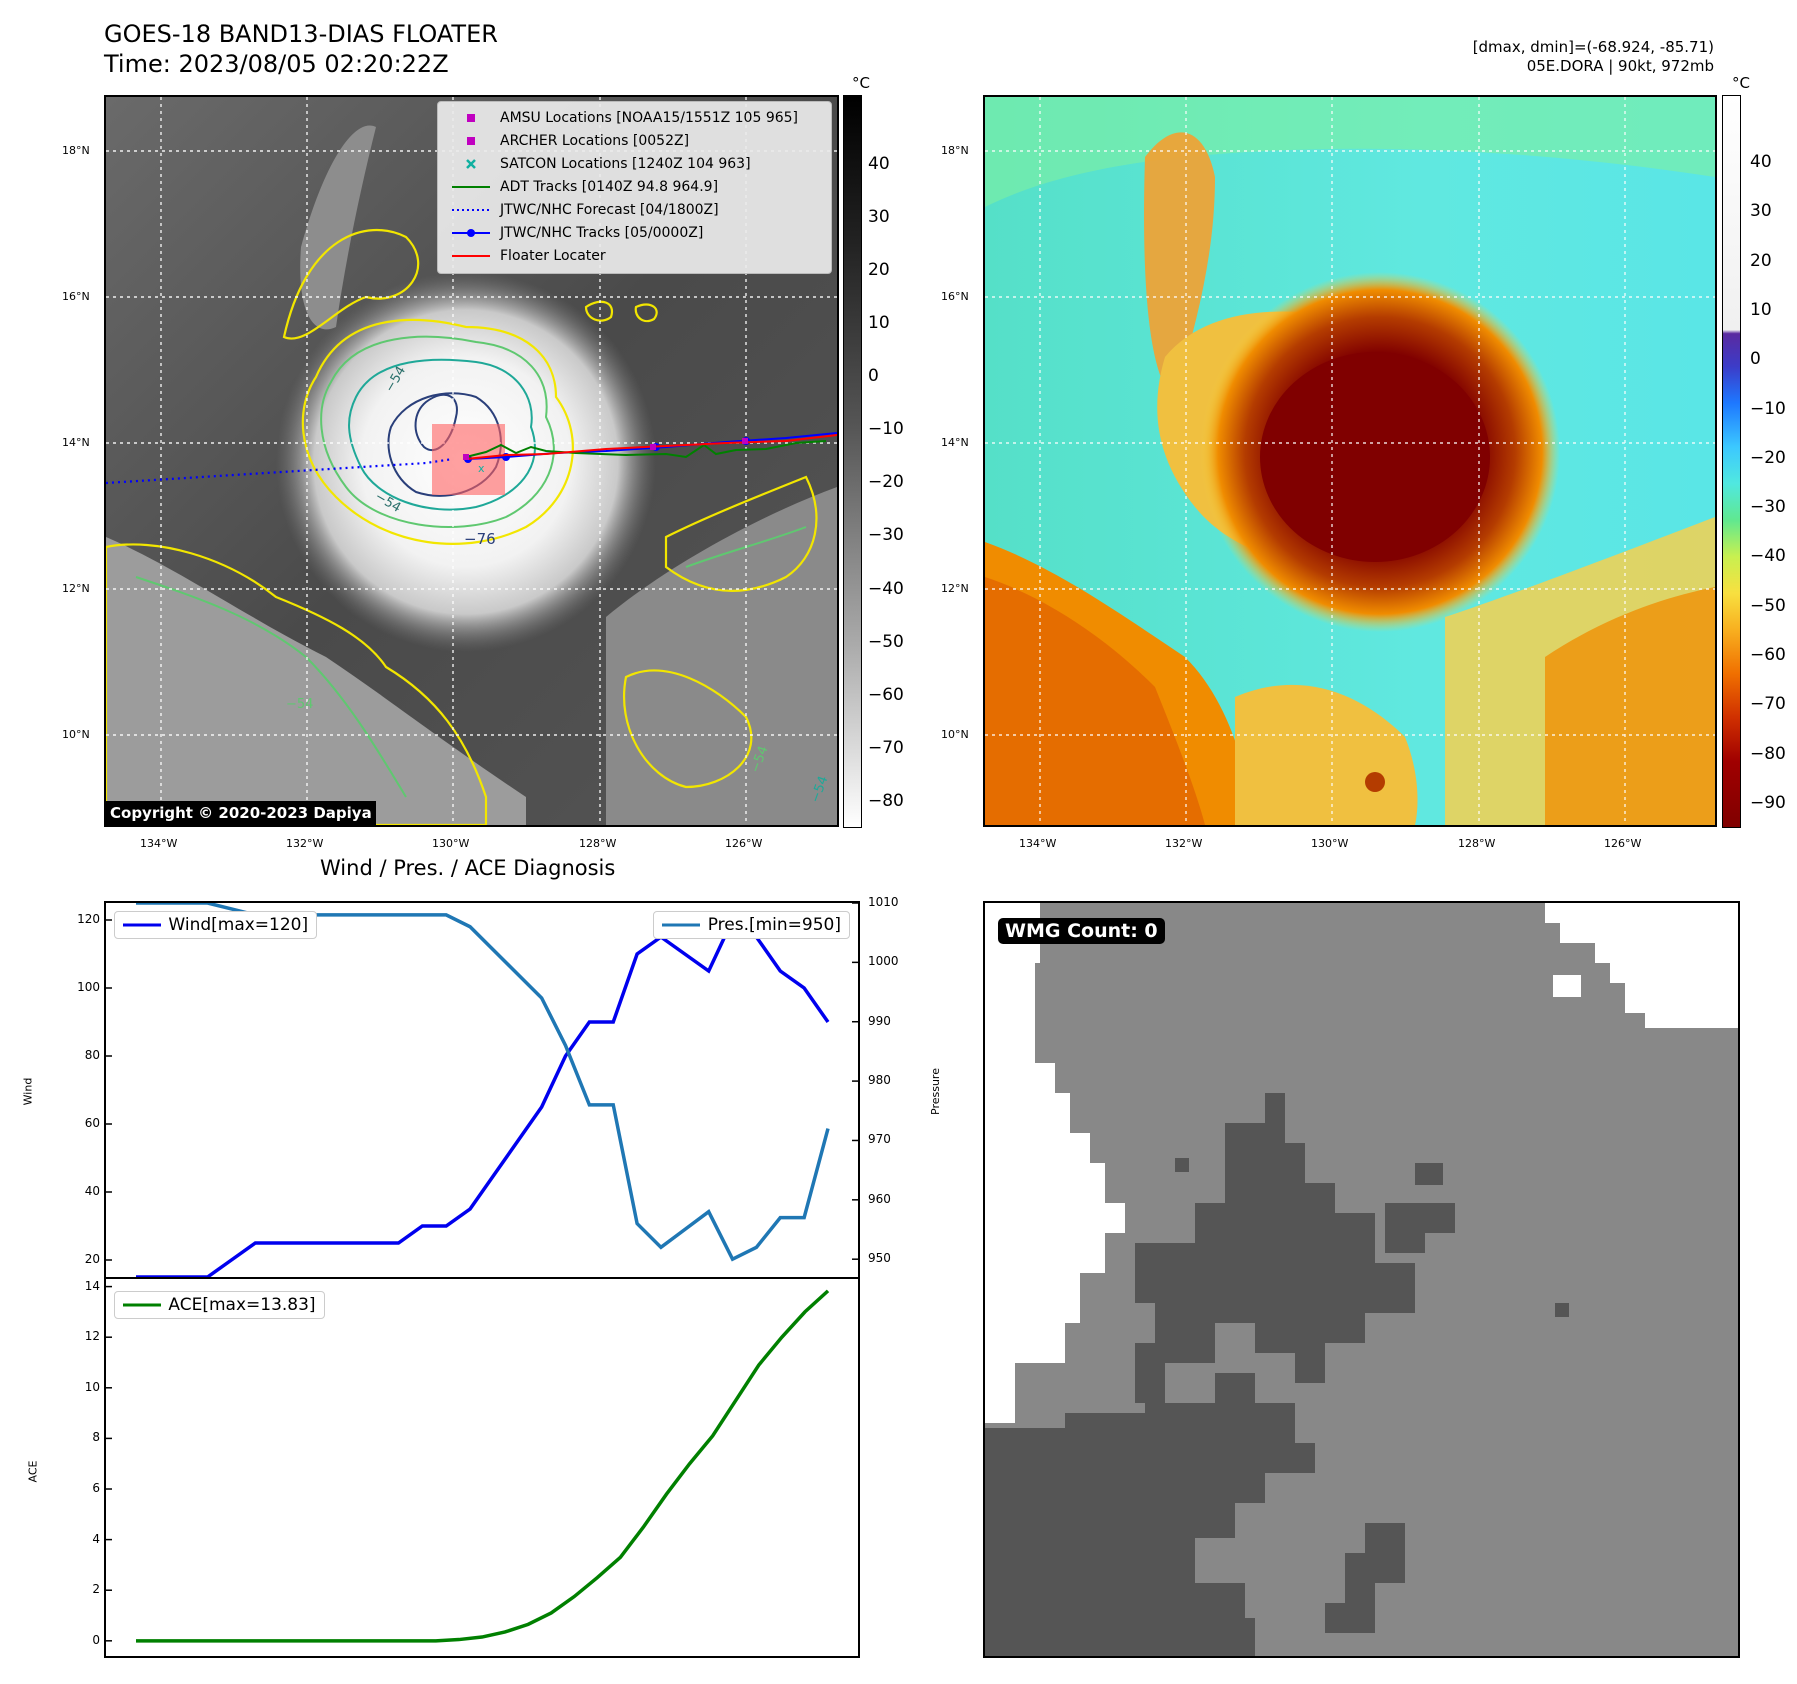 The width and height of the screenshot is (1797, 1684). Describe the element at coordinates (300, 704) in the screenshot. I see `contour-label: −54` at that location.